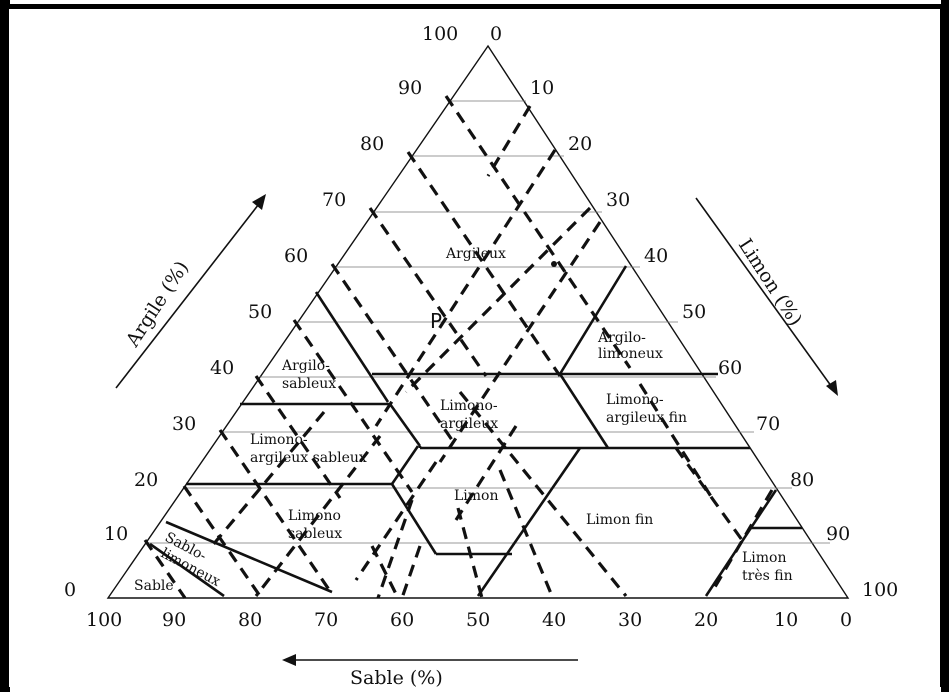  I want to click on region-limon: Limon, so click(476, 496).